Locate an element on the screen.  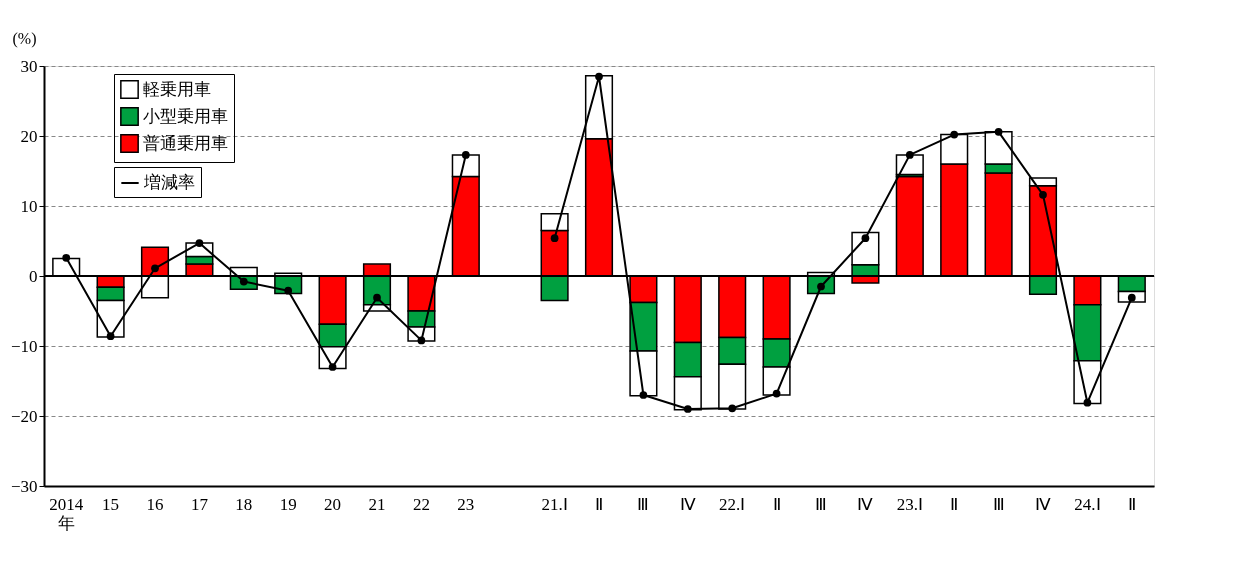
x-tick-label: 16 is located at coordinates (155, 504).